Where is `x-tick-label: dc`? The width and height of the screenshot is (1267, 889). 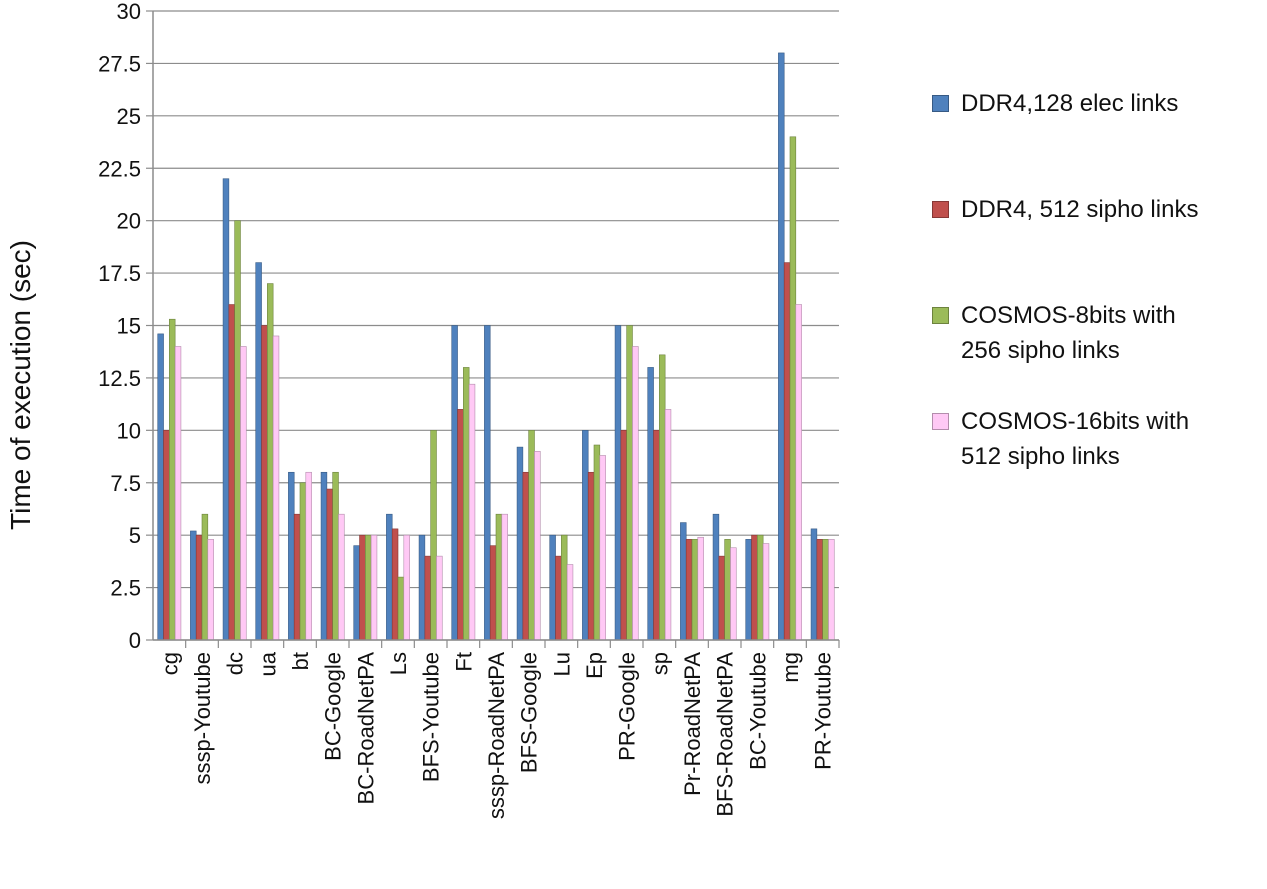
x-tick-label: dc is located at coordinates (235, 663).